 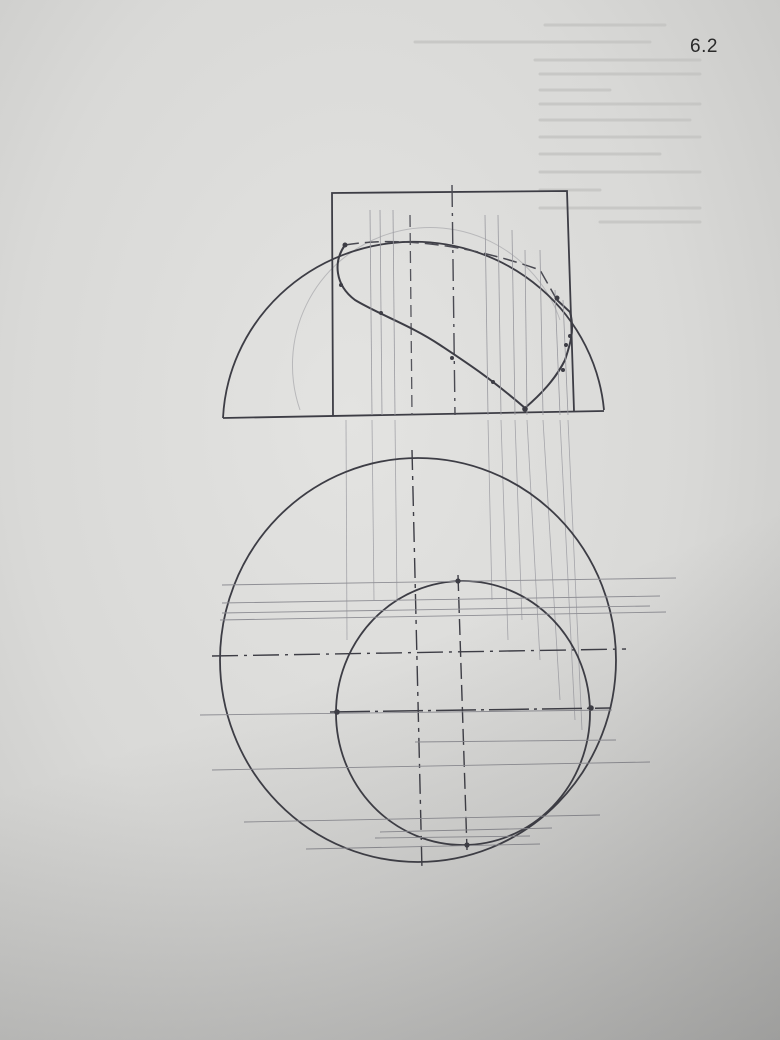 I want to click on front-base-line, so click(x=413, y=414).